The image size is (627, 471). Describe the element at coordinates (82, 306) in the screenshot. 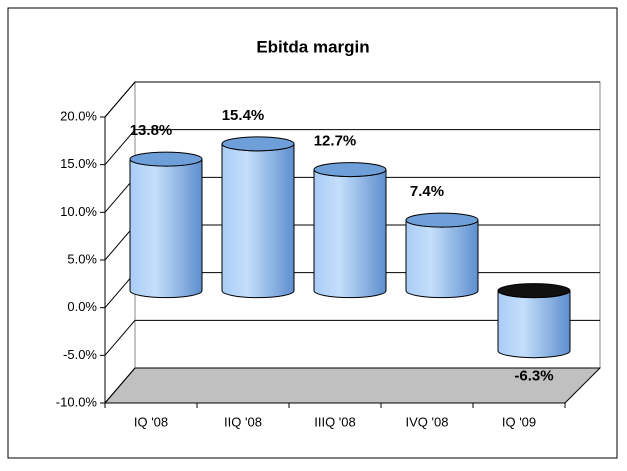

I see `y-tick-label: 0.0%` at that location.